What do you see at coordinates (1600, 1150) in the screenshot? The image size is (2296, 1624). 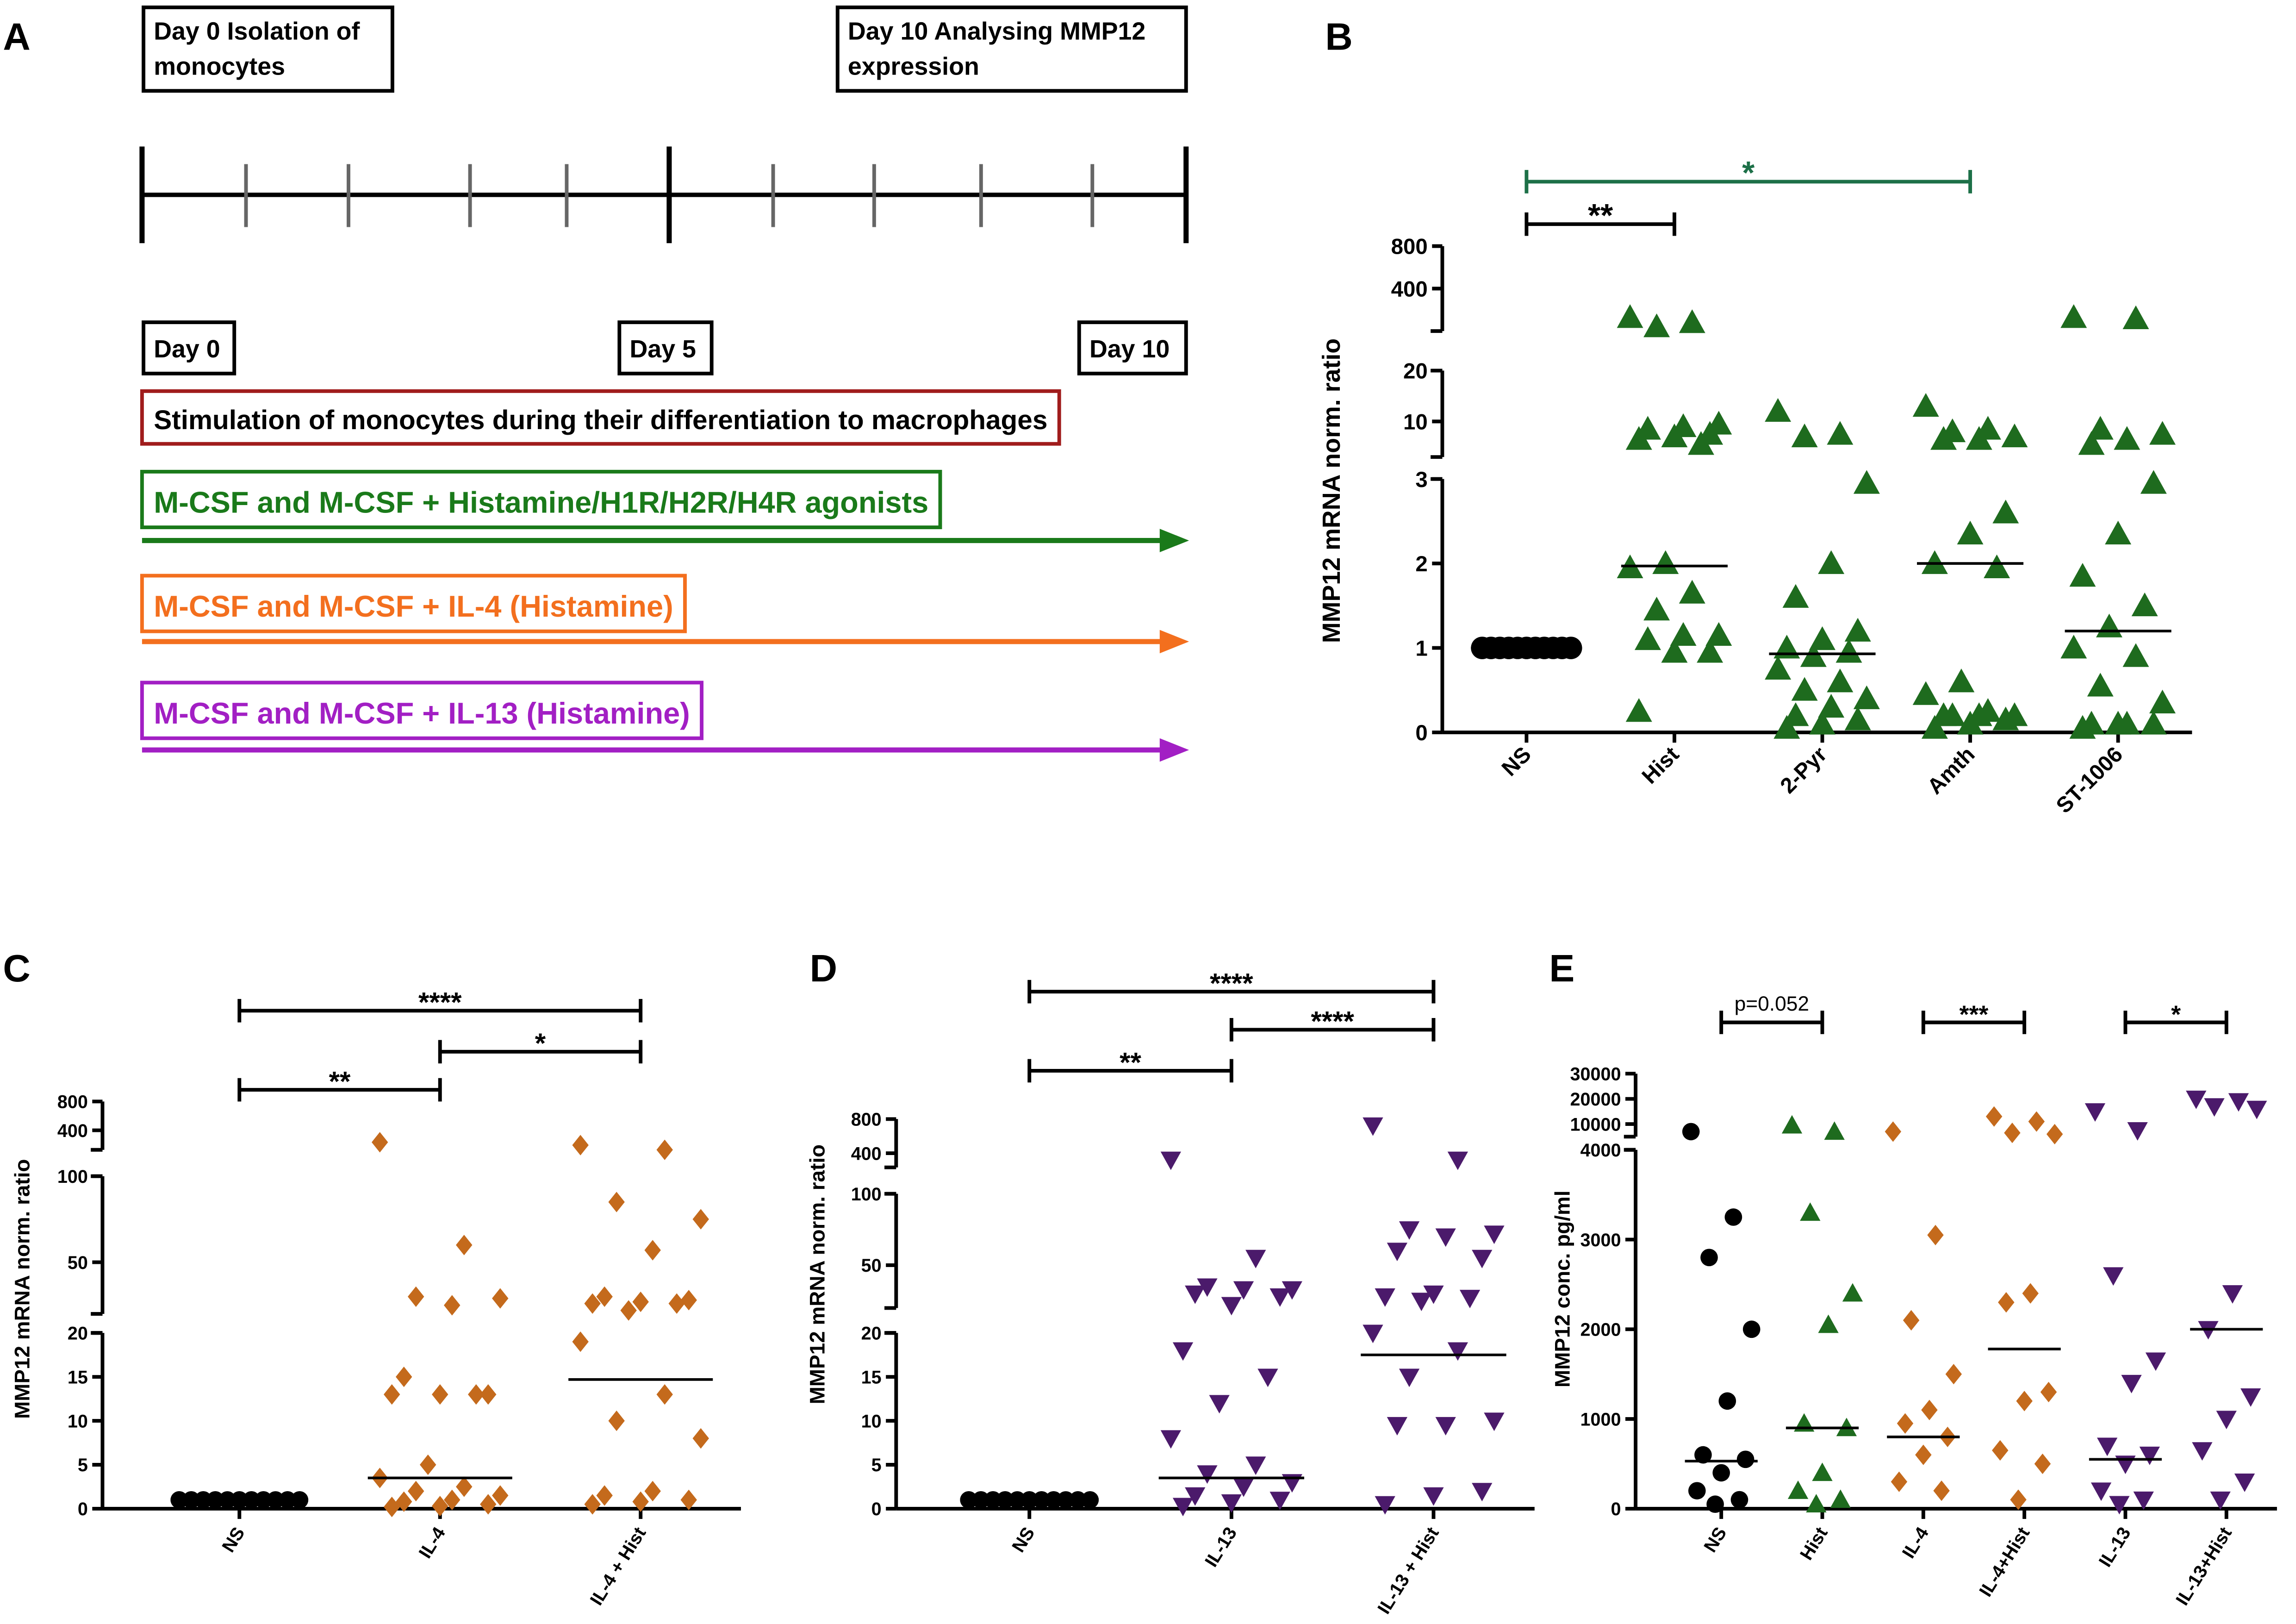 I see `y-tick-label: 4000` at bounding box center [1600, 1150].